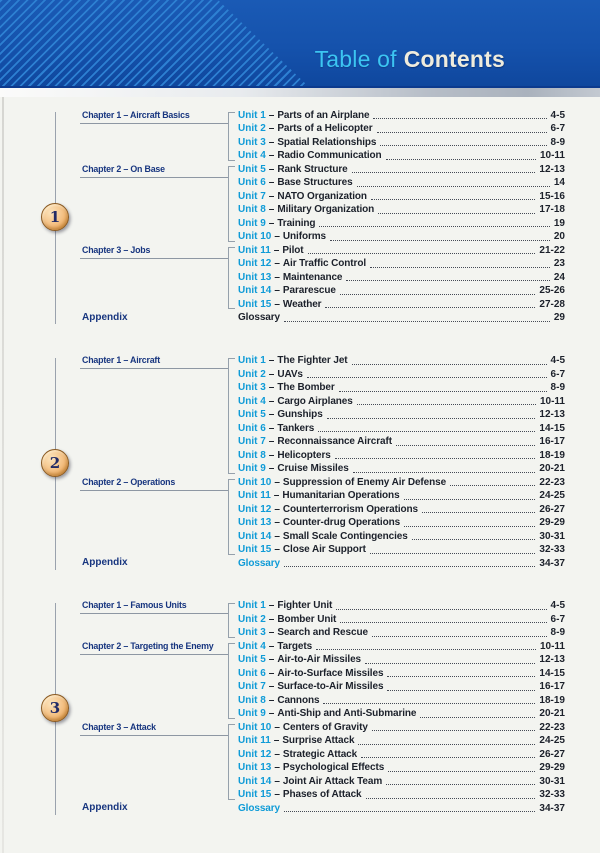  Describe the element at coordinates (552, 794) in the screenshot. I see `page-number: 32-33` at that location.